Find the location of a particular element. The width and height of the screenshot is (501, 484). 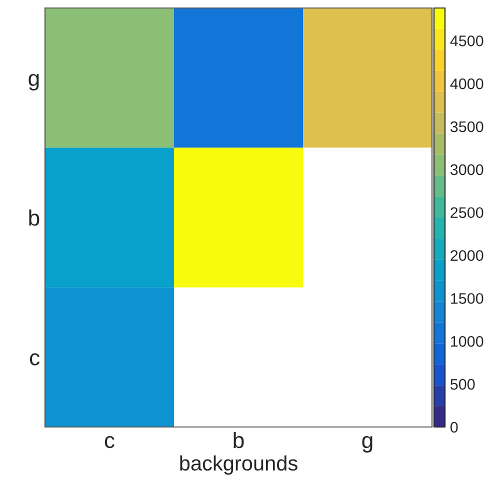

x-tick-label: b is located at coordinates (239, 440).